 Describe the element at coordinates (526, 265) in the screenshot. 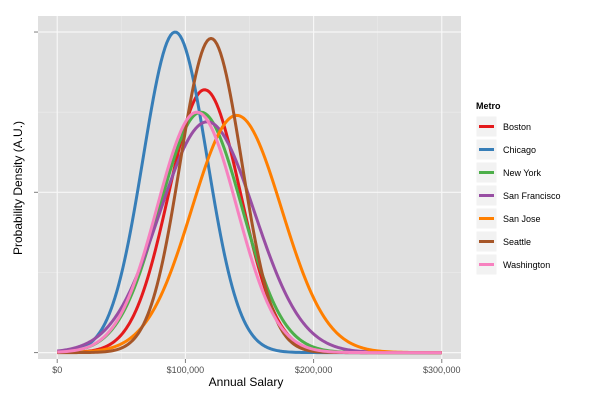

I see `legend-label-washington: Washington` at that location.